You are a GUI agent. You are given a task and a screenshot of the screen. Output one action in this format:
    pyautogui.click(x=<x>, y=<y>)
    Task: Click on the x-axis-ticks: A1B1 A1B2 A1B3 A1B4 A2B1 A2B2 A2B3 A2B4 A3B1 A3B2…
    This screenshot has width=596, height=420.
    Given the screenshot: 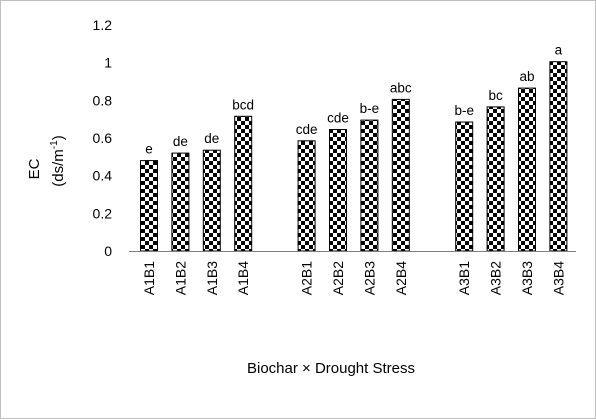 What is the action you would take?
    pyautogui.click(x=353, y=278)
    